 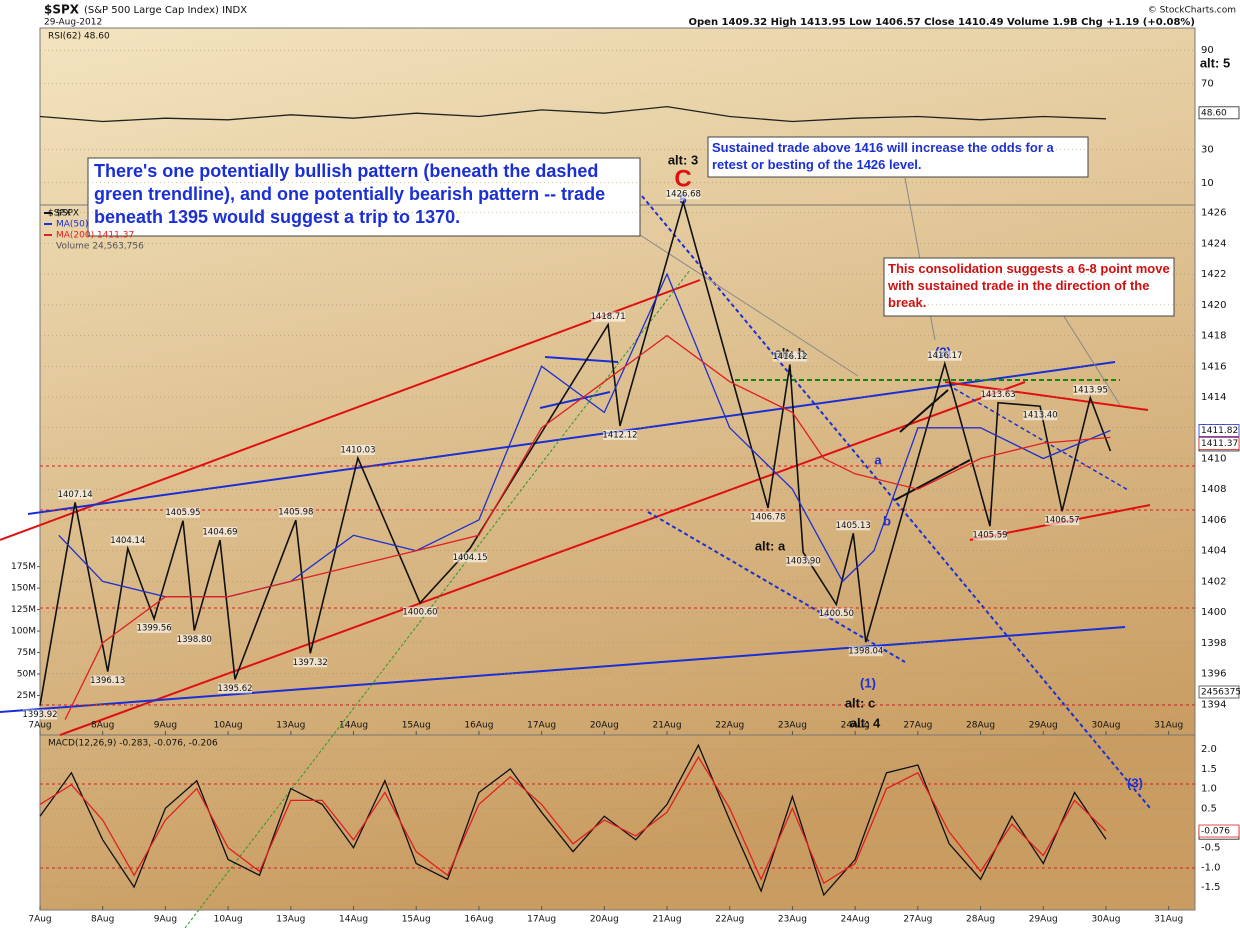 What do you see at coordinates (357, 451) in the screenshot?
I see `pivot-label: 1410.03` at bounding box center [357, 451].